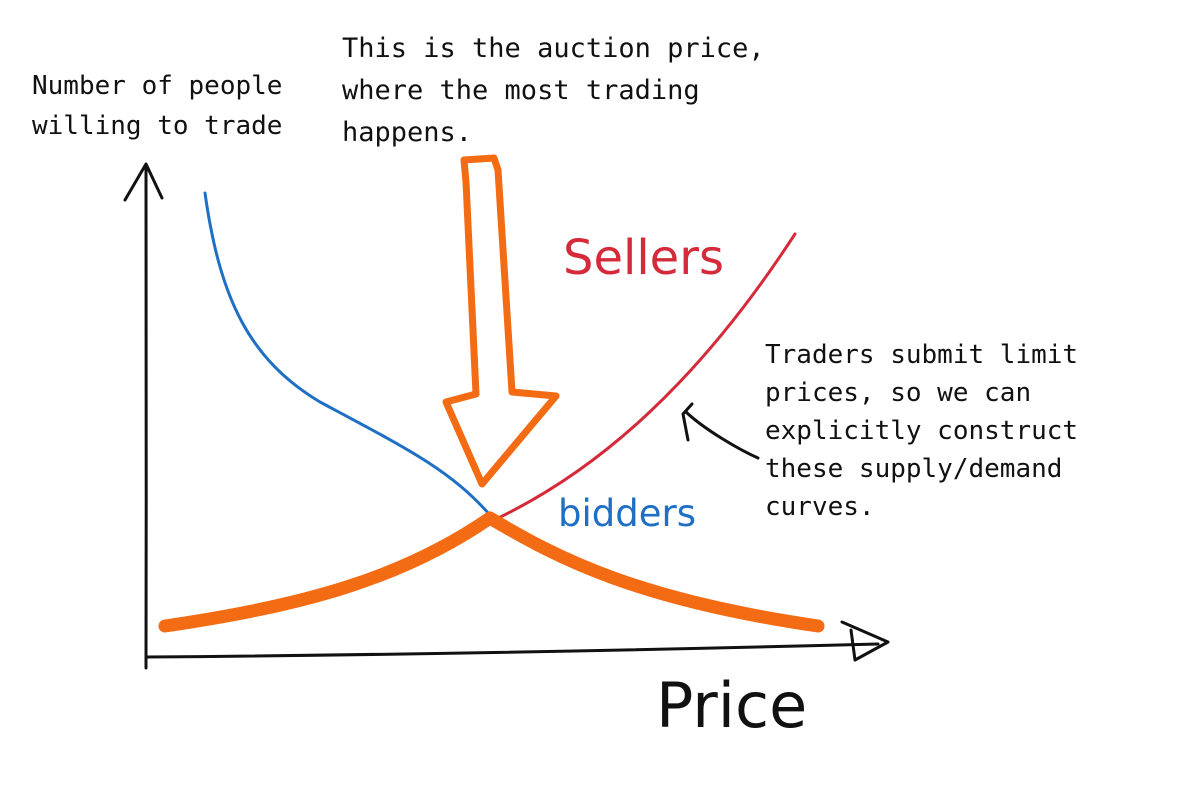 The image size is (1200, 800). Describe the element at coordinates (644, 377) in the screenshot. I see `sellers-curve` at that location.